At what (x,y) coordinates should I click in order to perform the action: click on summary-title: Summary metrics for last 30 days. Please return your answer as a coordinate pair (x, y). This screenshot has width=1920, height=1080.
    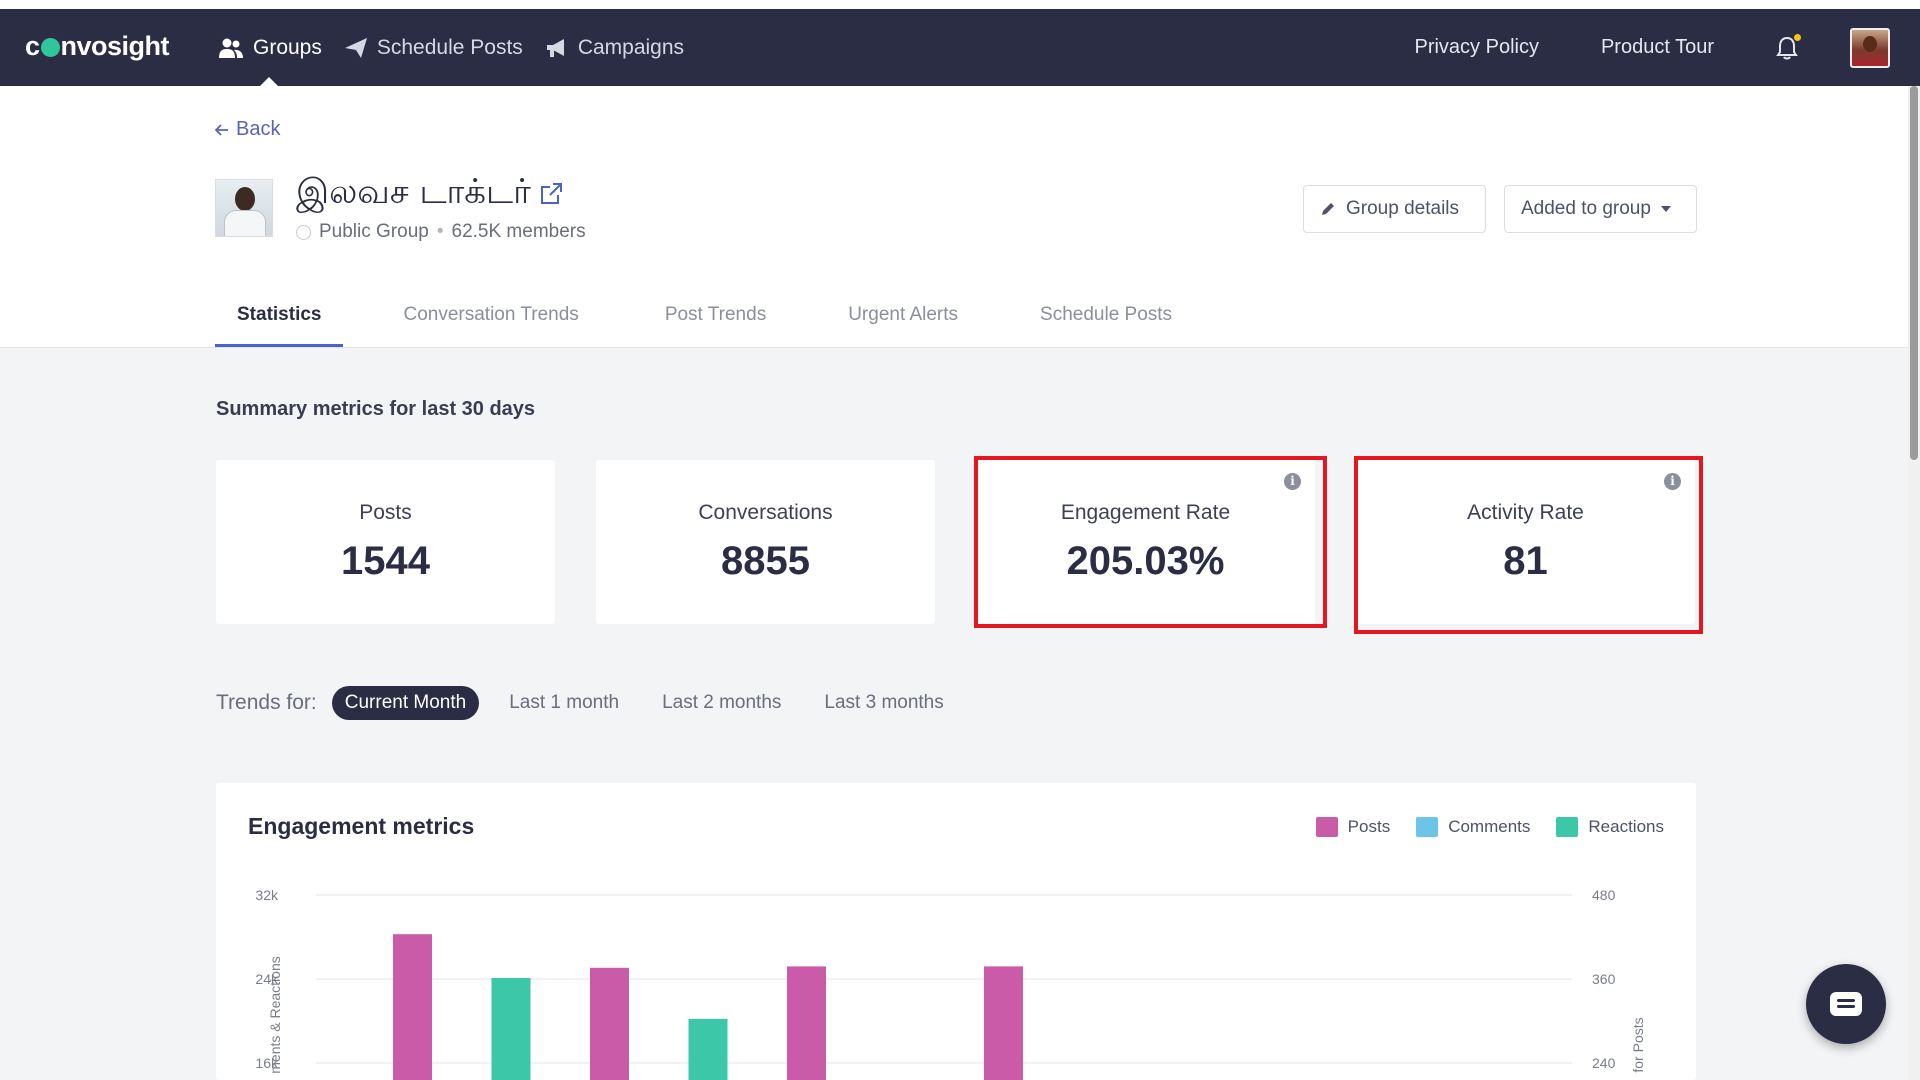
    Looking at the image, I should click on (376, 409).